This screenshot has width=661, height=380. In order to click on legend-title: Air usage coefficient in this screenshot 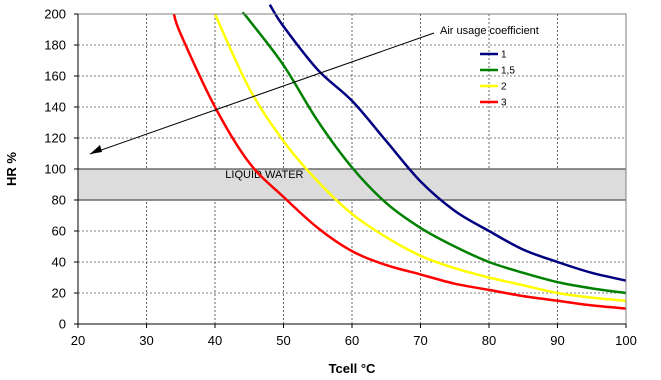, I will do `click(489, 31)`.